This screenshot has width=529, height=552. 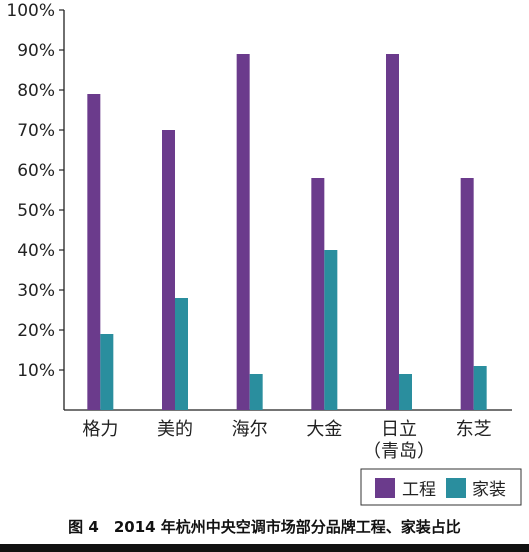 I want to click on y-tick-label: 30%, so click(x=36, y=291).